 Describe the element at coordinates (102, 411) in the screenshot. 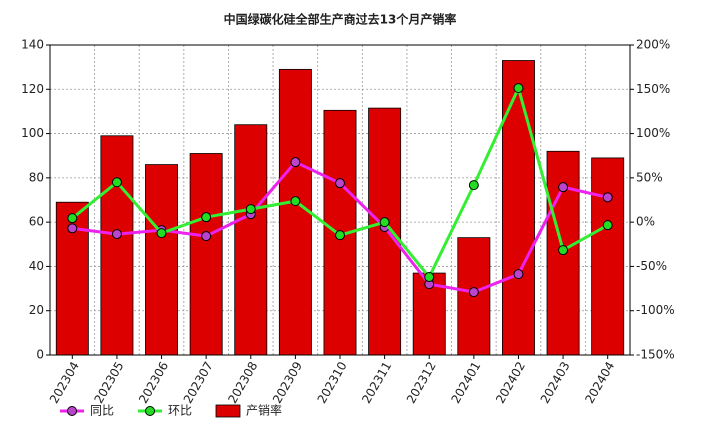

I see `legend-label: 同比` at that location.